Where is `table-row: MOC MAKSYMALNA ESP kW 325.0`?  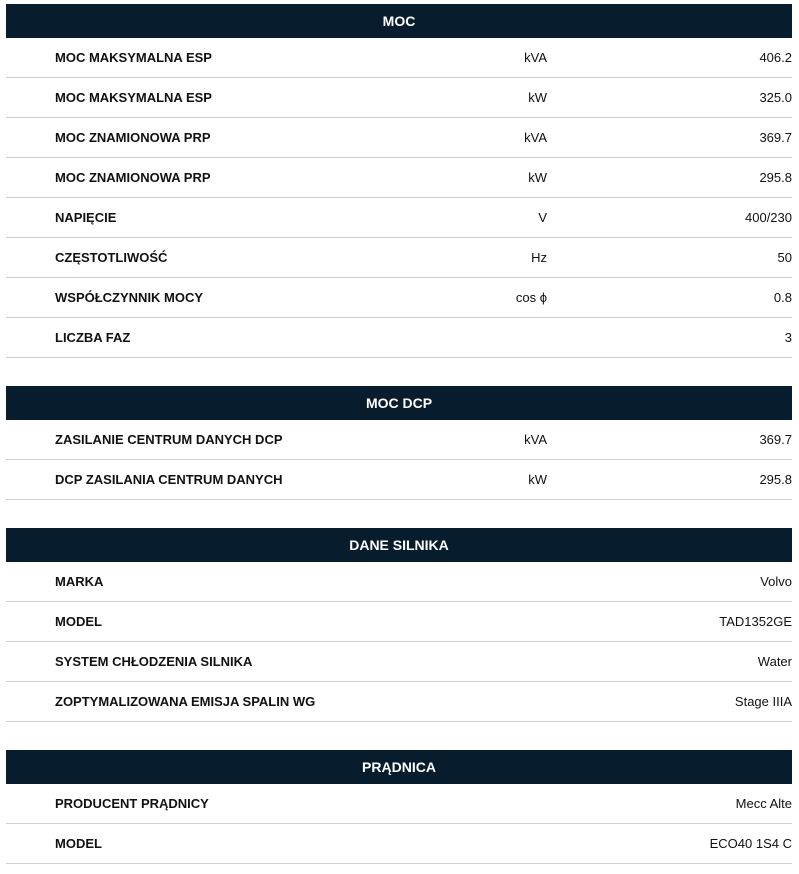
table-row: MOC MAKSYMALNA ESP kW 325.0 is located at coordinates (399, 98).